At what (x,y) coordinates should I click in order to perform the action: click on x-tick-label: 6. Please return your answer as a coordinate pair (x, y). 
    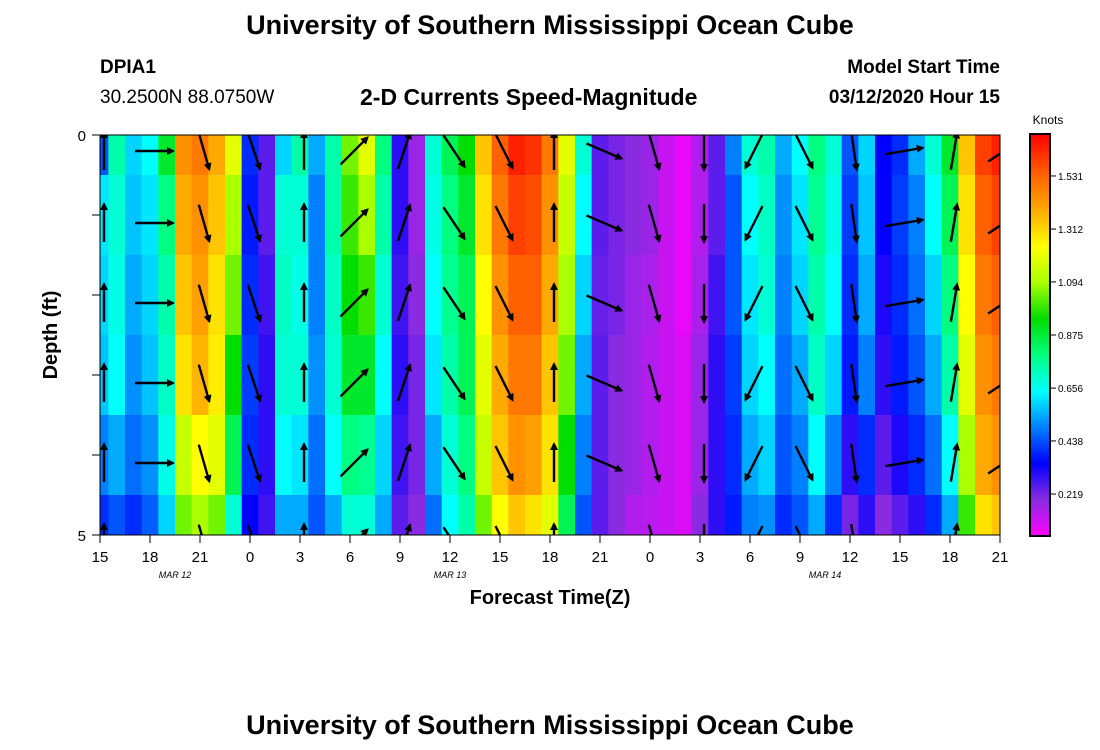
    Looking at the image, I should click on (350, 557).